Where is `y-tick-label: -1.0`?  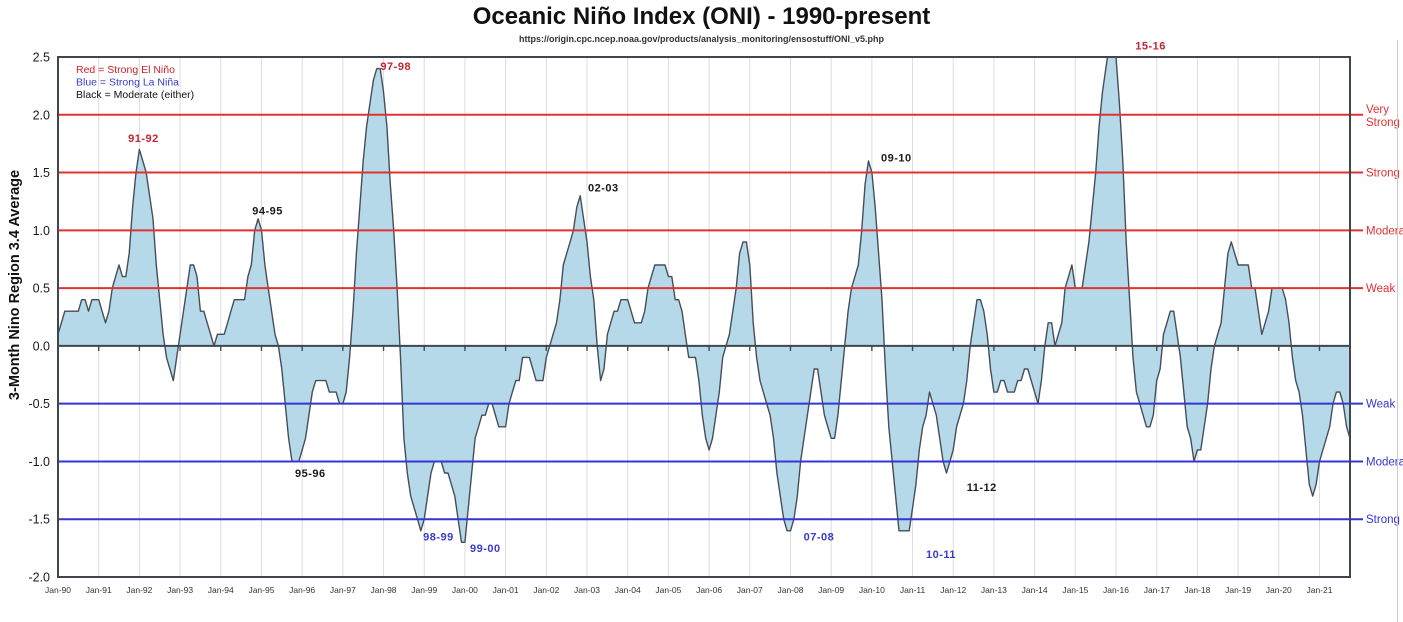 y-tick-label: -1.0 is located at coordinates (39, 462).